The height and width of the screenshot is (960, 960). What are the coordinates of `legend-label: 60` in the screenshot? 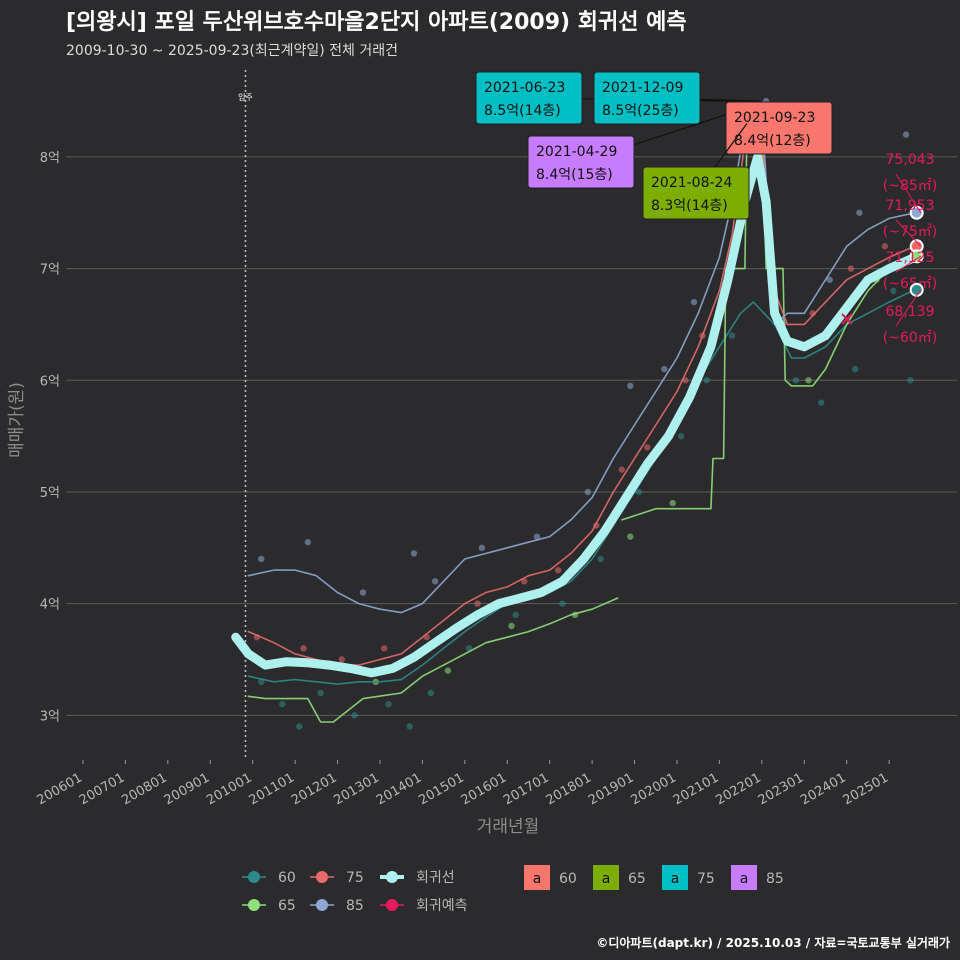 It's located at (287, 878).